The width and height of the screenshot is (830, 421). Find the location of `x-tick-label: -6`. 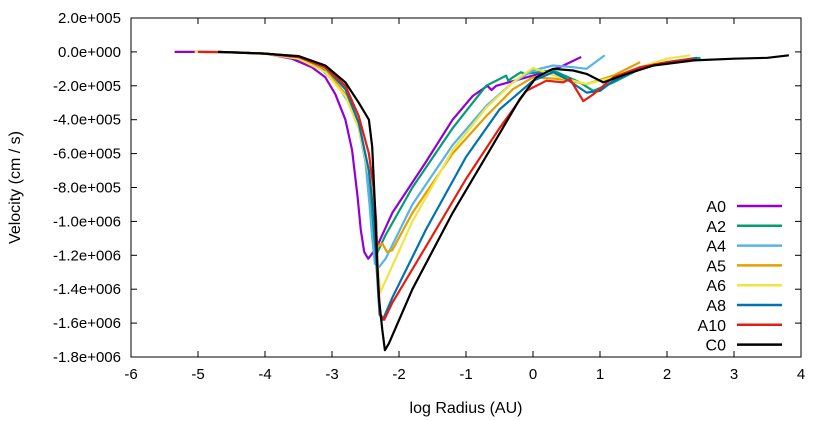

x-tick-label: -6 is located at coordinates (130, 374).